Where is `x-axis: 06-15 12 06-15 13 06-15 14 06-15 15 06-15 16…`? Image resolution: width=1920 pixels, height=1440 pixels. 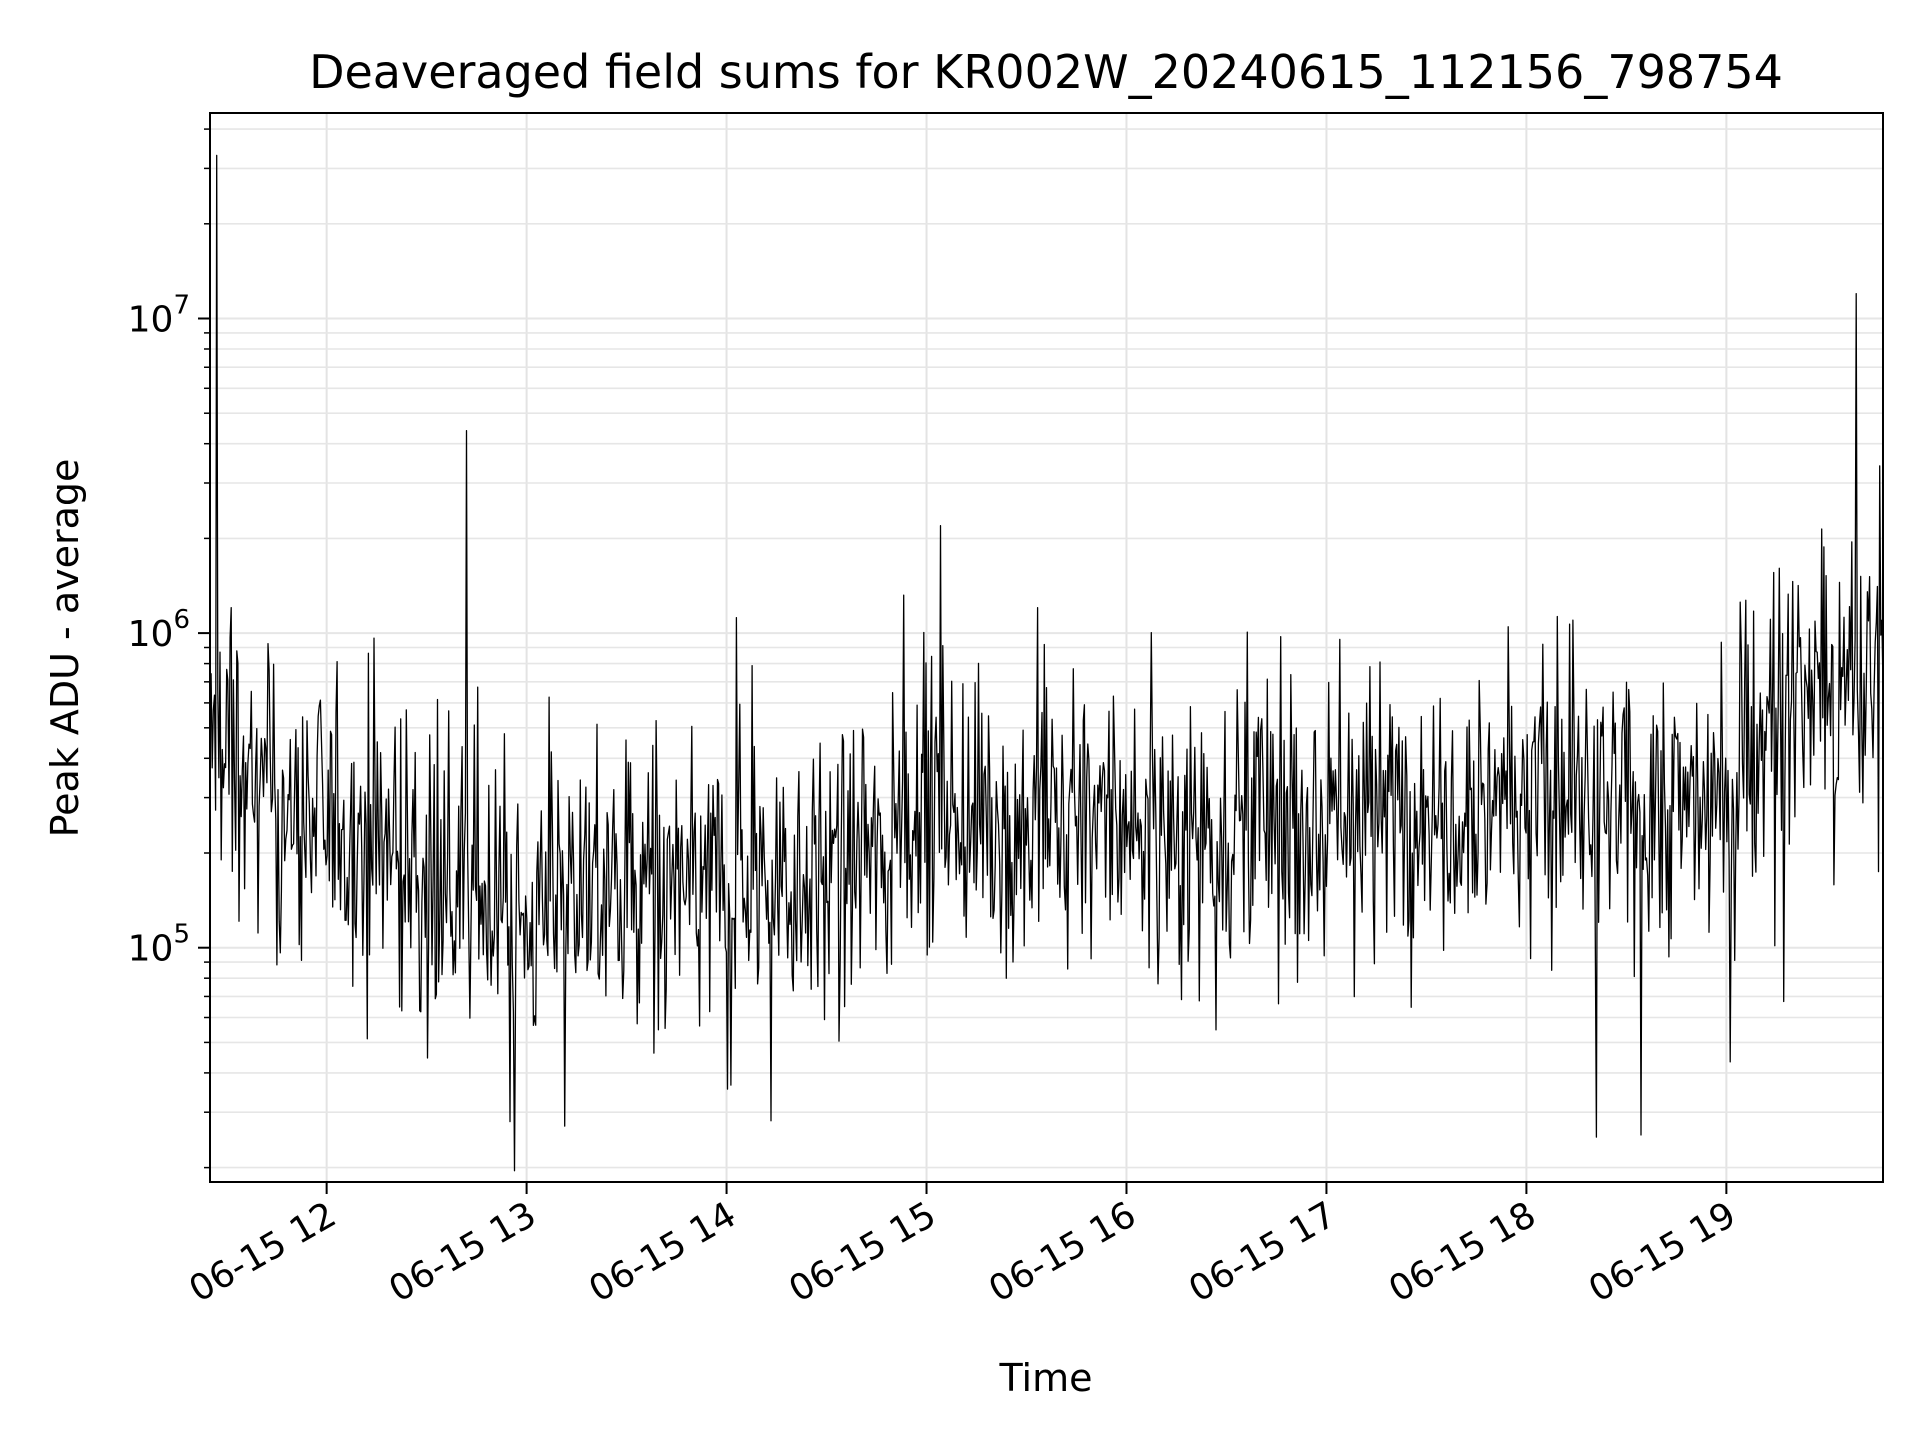
x-axis: 06-15 12 06-15 13 06-15 14 06-15 15 06-15 16… is located at coordinates (962, 1246).